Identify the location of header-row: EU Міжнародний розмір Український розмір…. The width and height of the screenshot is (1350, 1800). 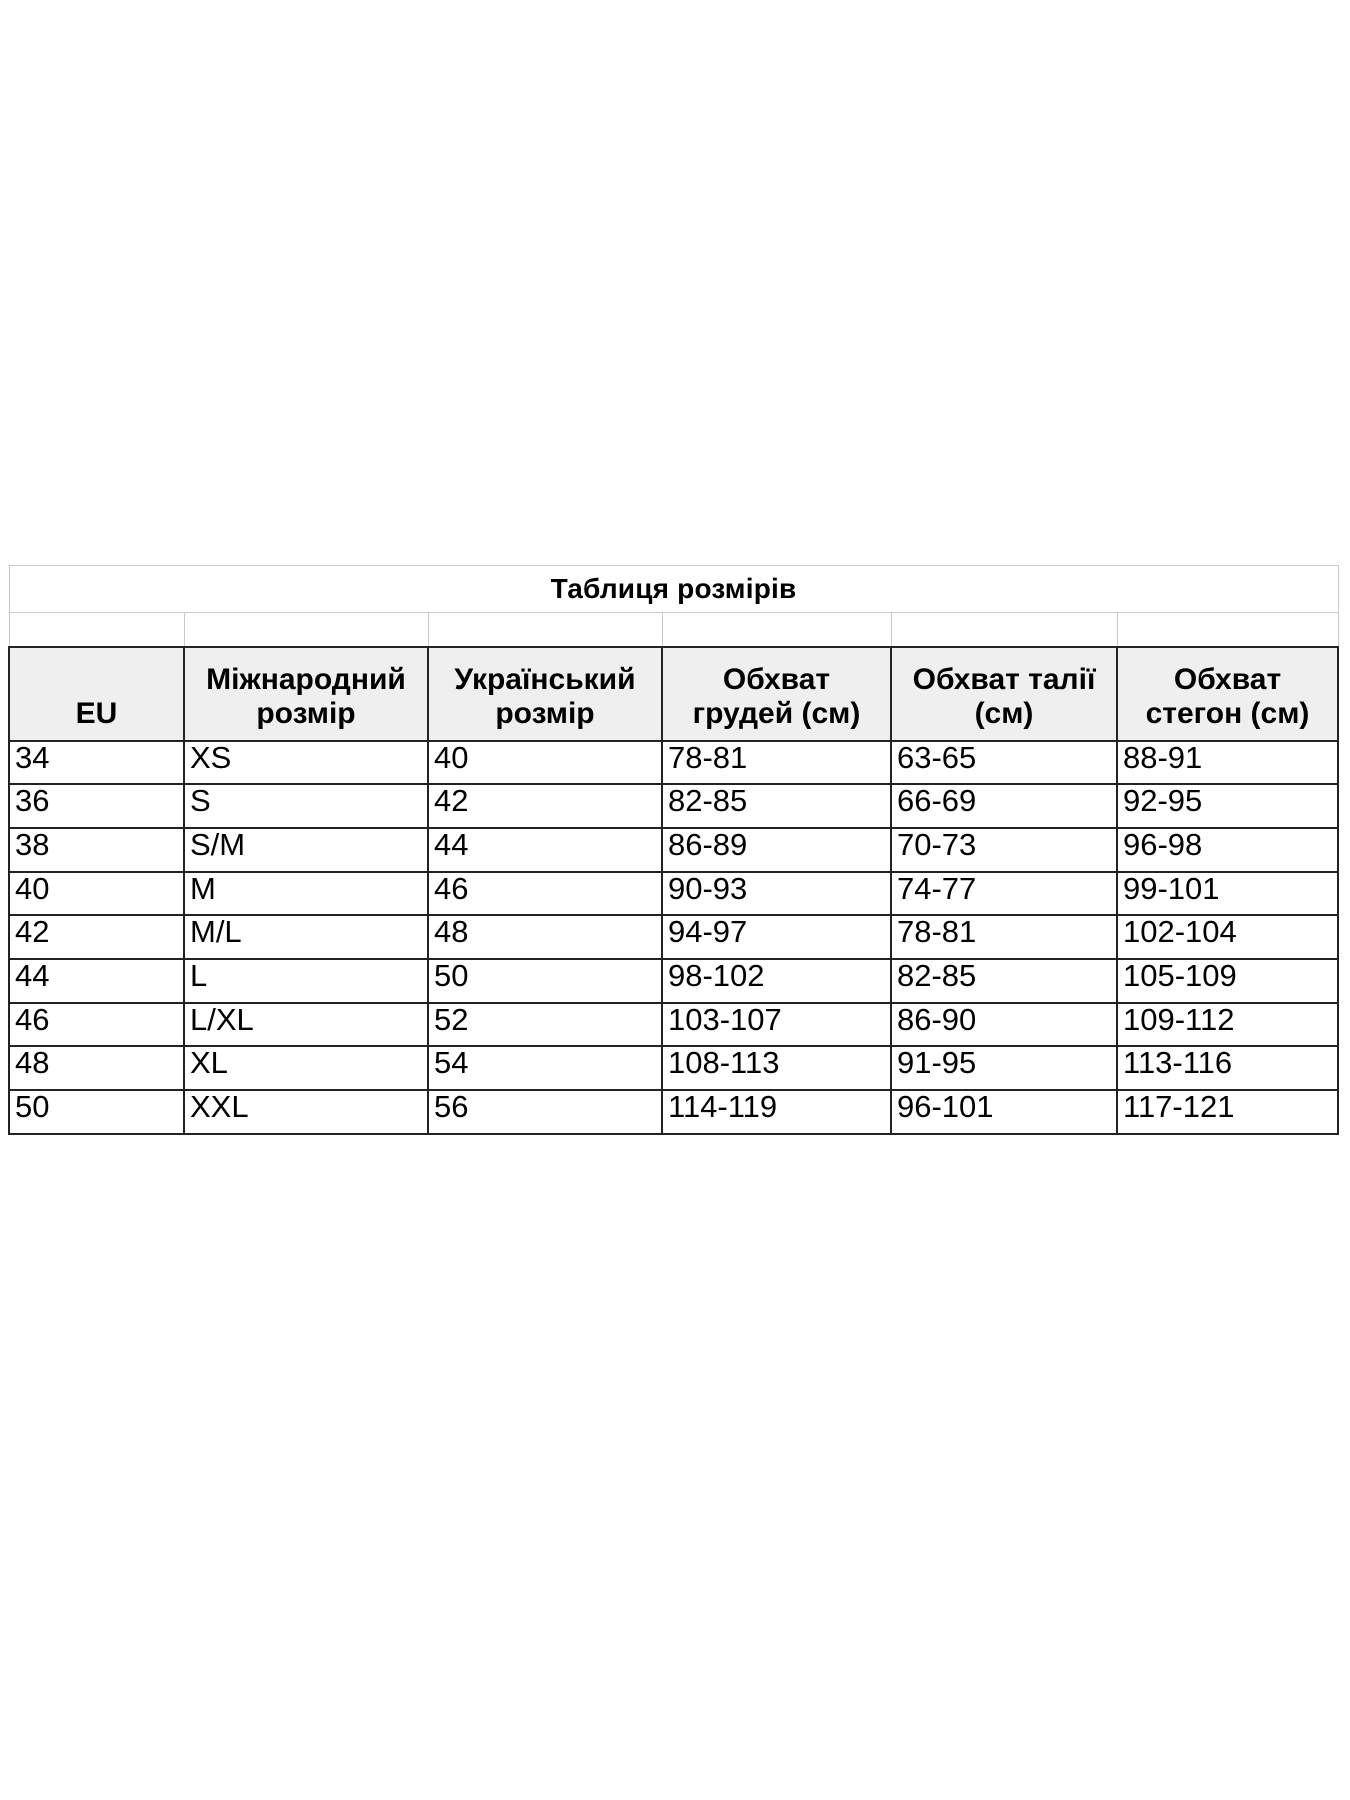
(674, 693).